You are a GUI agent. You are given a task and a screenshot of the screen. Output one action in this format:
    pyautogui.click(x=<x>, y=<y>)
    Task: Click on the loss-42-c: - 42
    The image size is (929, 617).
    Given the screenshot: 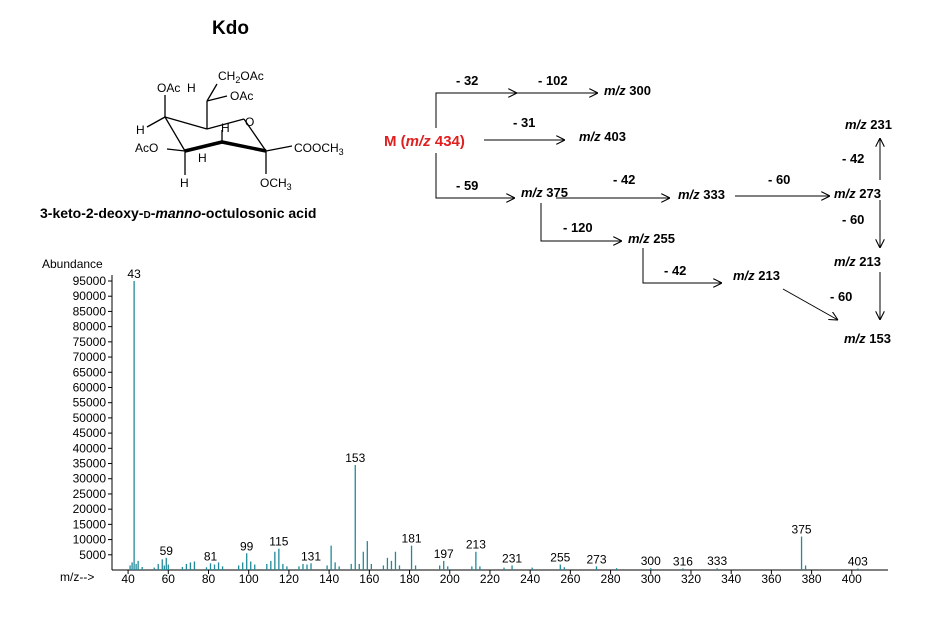 What is the action you would take?
    pyautogui.click(x=853, y=158)
    